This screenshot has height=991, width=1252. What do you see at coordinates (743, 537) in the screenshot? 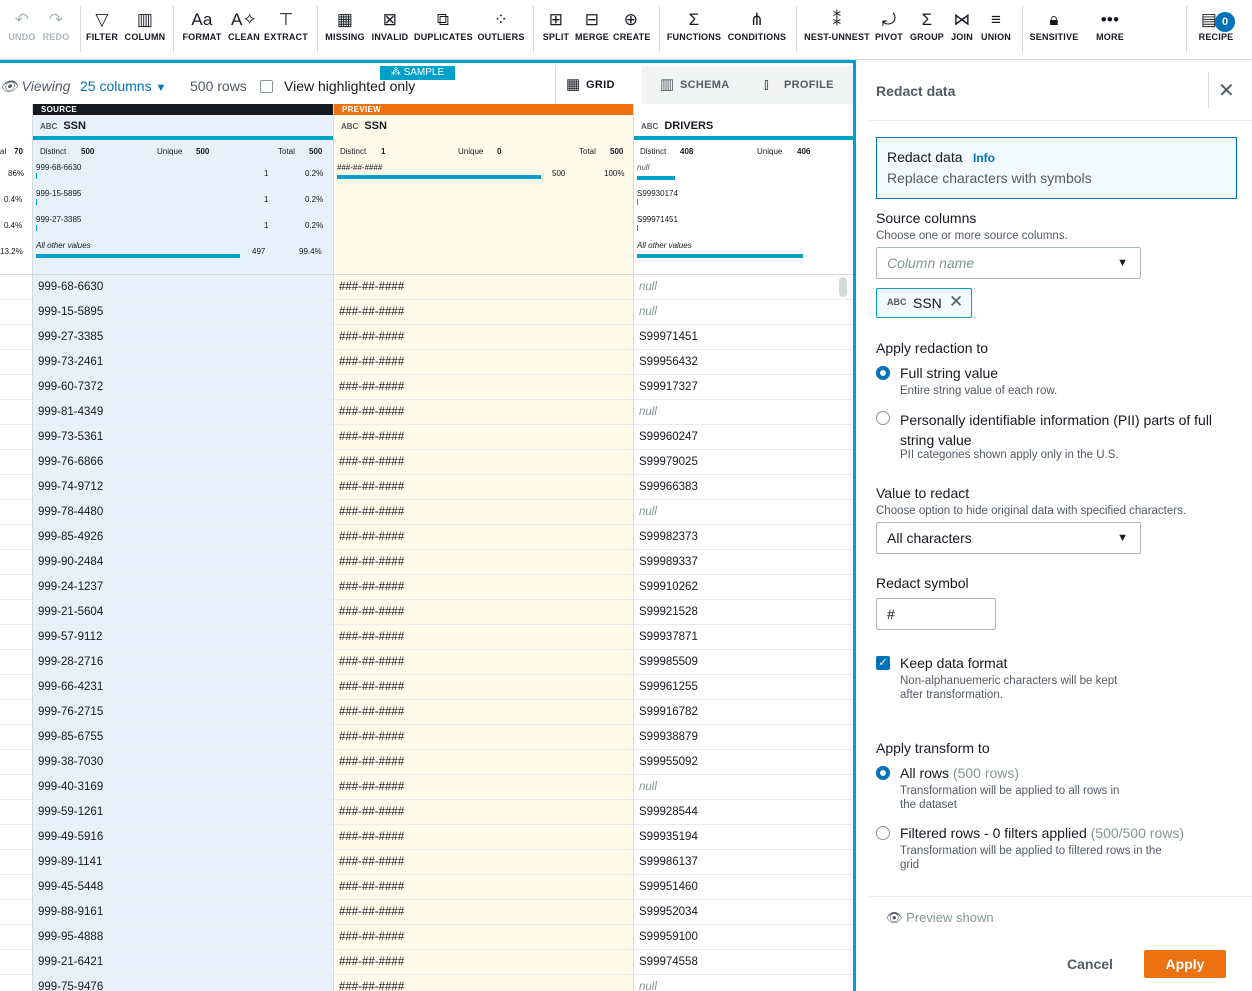
I see `table-cell: S99982373` at bounding box center [743, 537].